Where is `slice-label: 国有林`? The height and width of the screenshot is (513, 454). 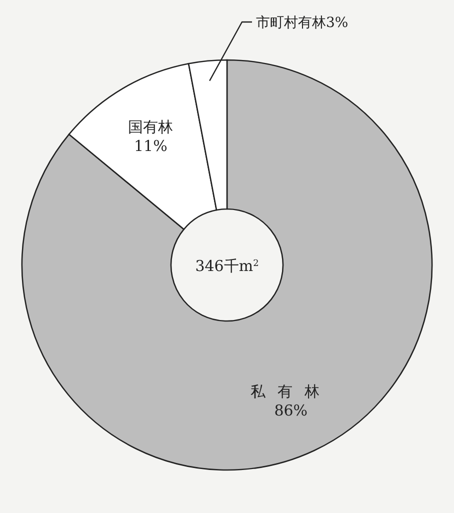
slice-label: 国有林 is located at coordinates (151, 127).